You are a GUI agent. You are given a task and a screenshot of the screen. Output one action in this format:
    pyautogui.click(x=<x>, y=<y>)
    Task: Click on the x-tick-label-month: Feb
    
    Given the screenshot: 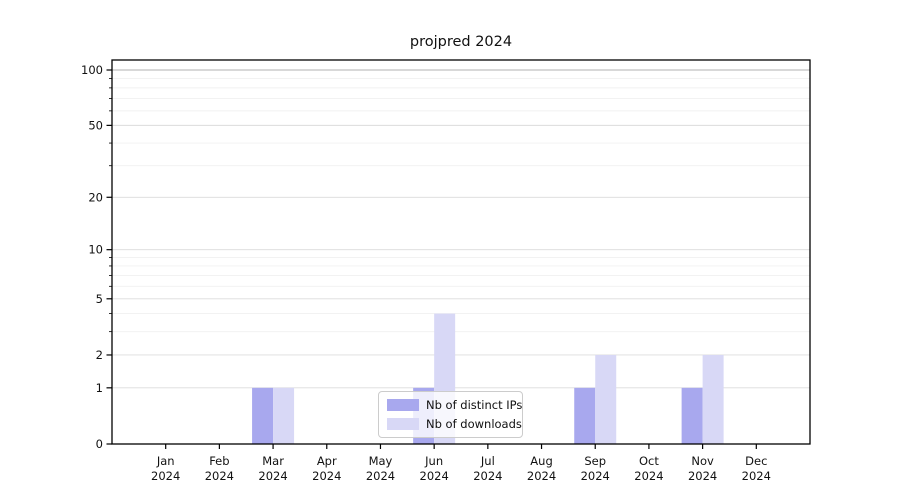 What is the action you would take?
    pyautogui.click(x=219, y=461)
    